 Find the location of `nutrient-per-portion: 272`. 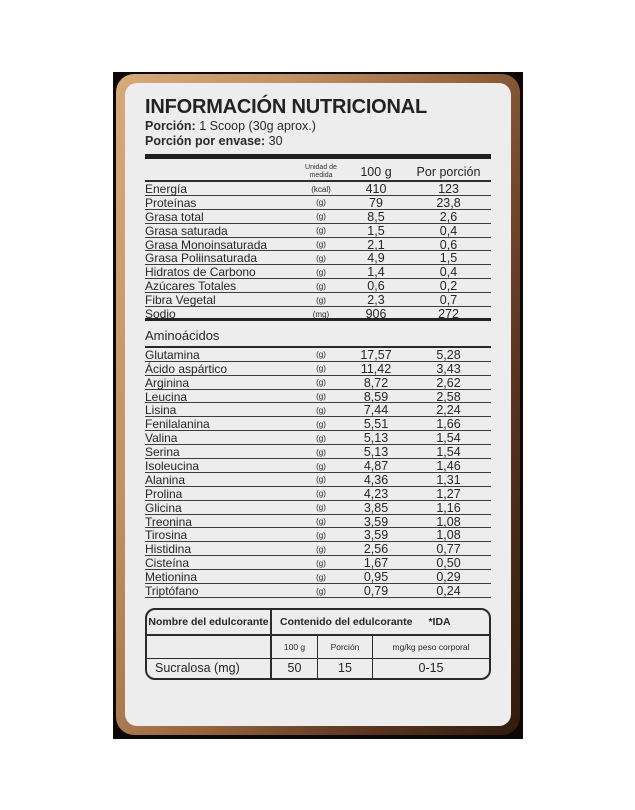

nutrient-per-portion: 272 is located at coordinates (448, 314).